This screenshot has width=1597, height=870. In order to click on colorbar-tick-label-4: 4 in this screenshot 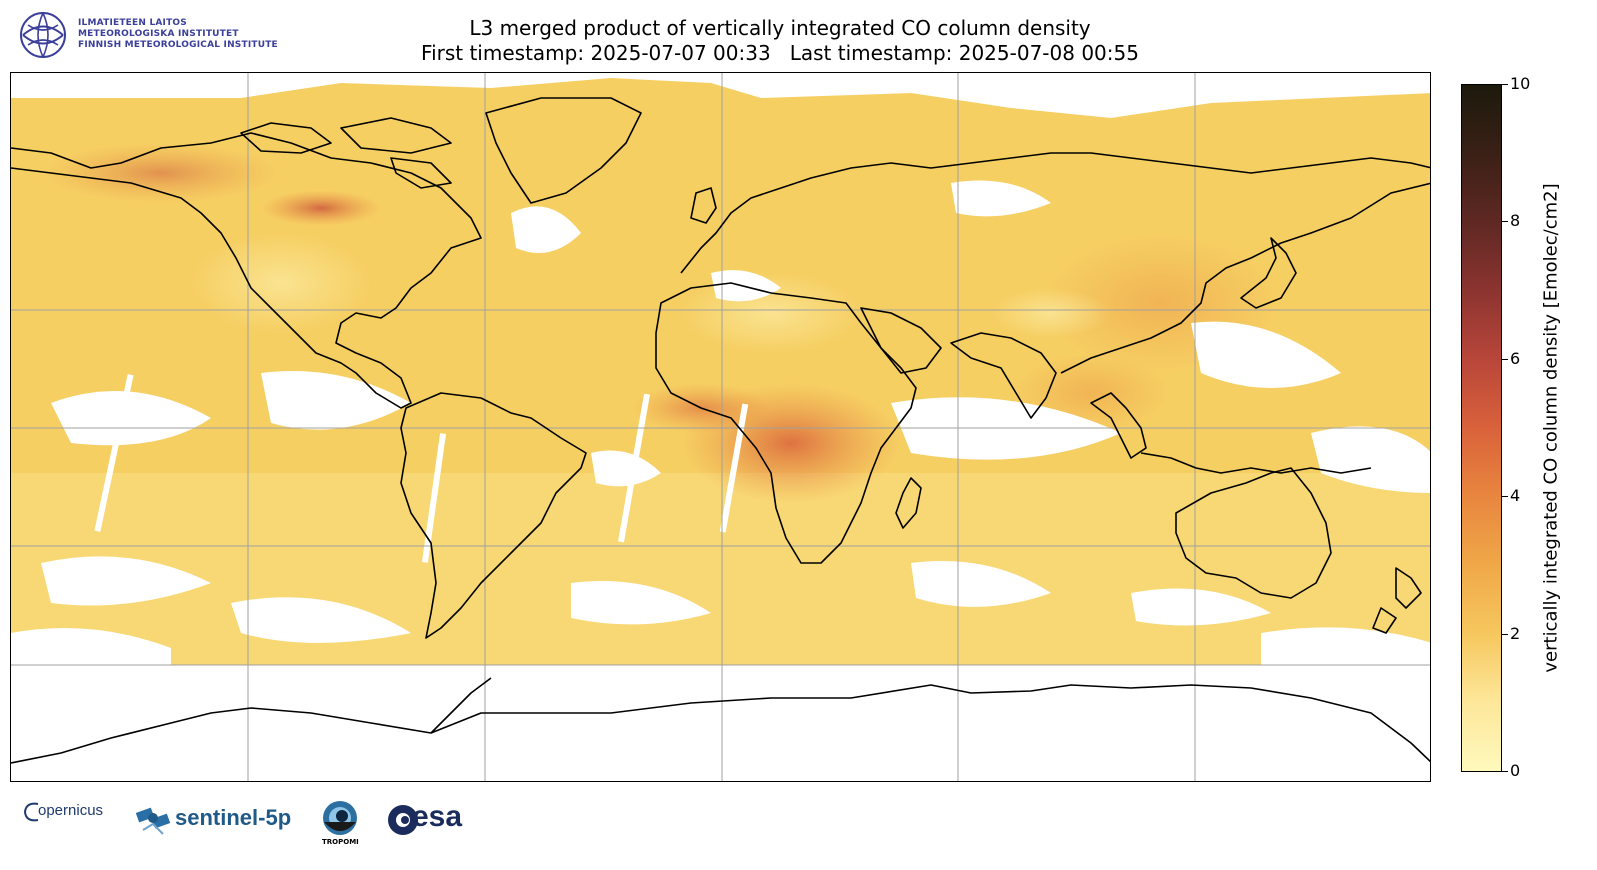, I will do `click(1515, 495)`.